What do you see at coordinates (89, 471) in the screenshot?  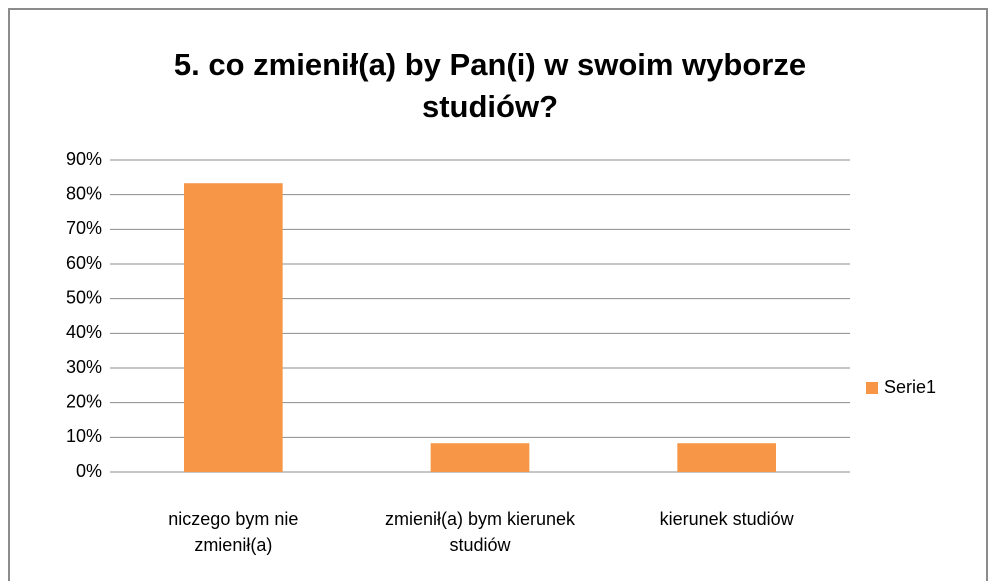 I see `y-tick-label: 0%` at bounding box center [89, 471].